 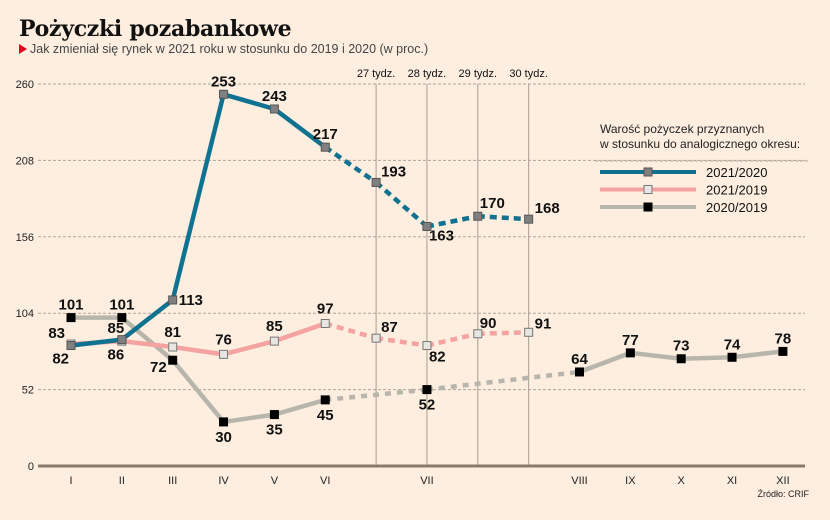 I want to click on data-label: 163, so click(x=441, y=236).